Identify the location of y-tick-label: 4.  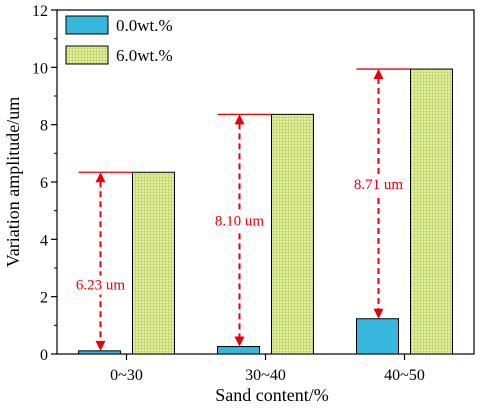
(44, 240).